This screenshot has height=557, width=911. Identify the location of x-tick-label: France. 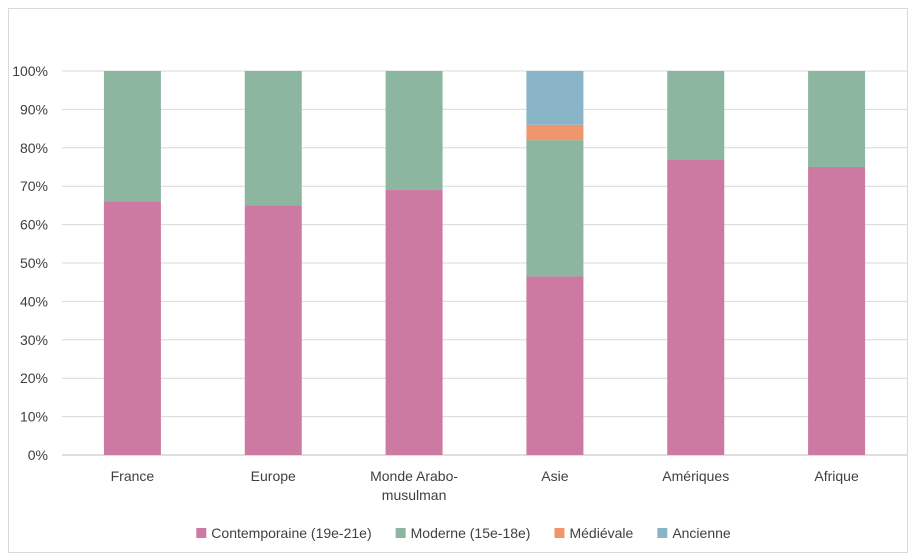
(133, 476).